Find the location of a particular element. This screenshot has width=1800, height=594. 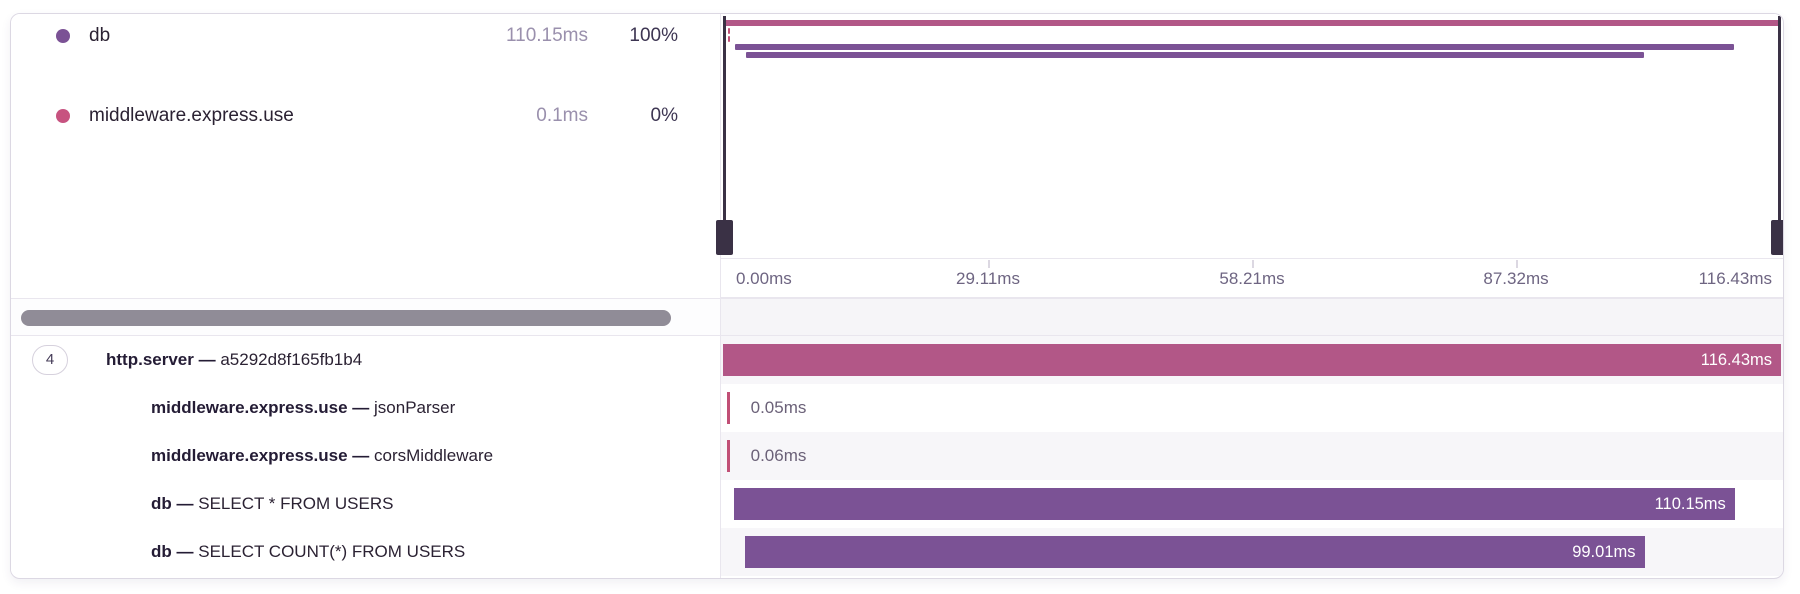

scrollbar-row-timeline-side is located at coordinates (1251, 317).